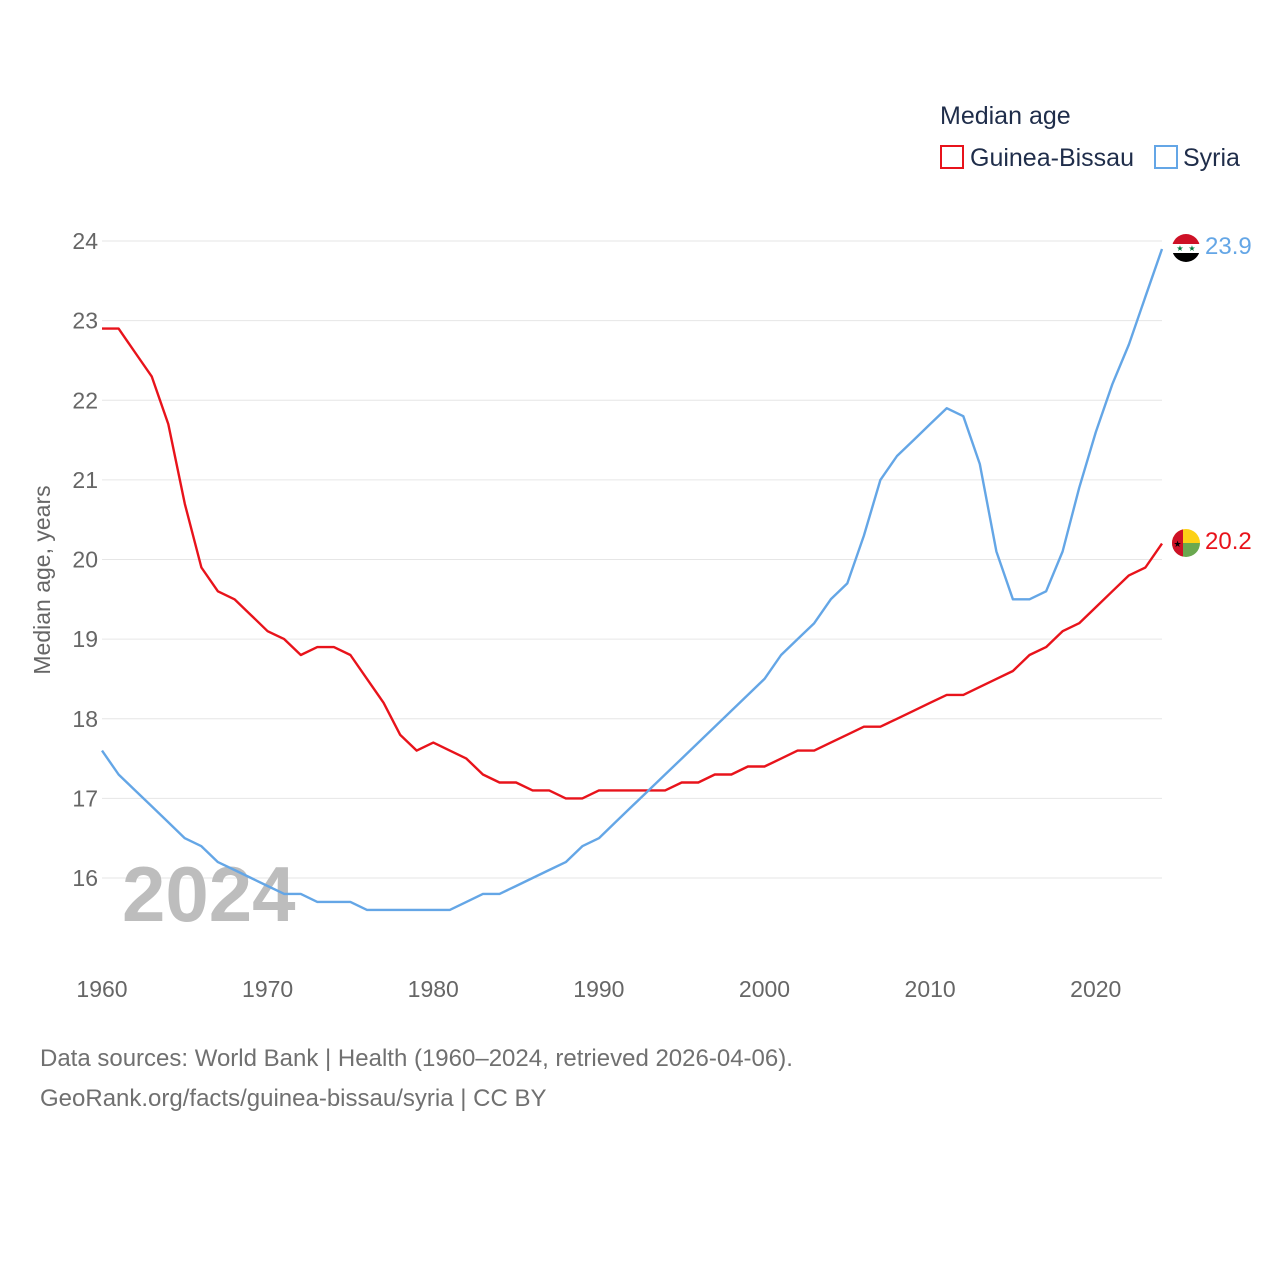  I want to click on y-tick-label: 16, so click(85, 878).